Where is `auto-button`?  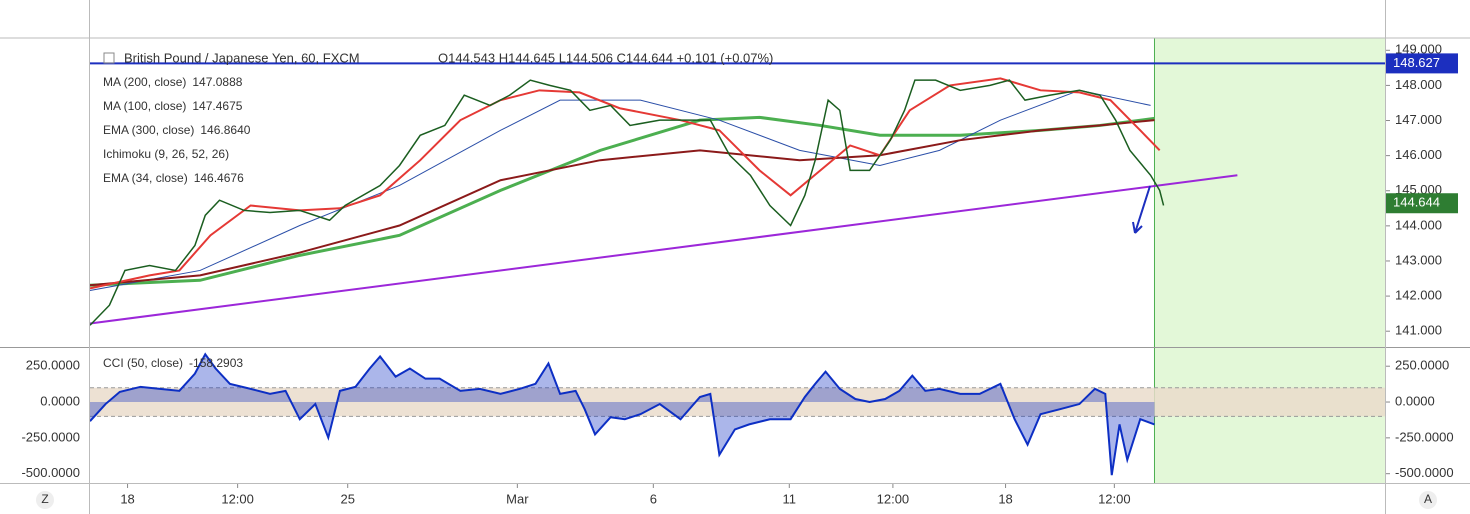 auto-button is located at coordinates (1428, 500).